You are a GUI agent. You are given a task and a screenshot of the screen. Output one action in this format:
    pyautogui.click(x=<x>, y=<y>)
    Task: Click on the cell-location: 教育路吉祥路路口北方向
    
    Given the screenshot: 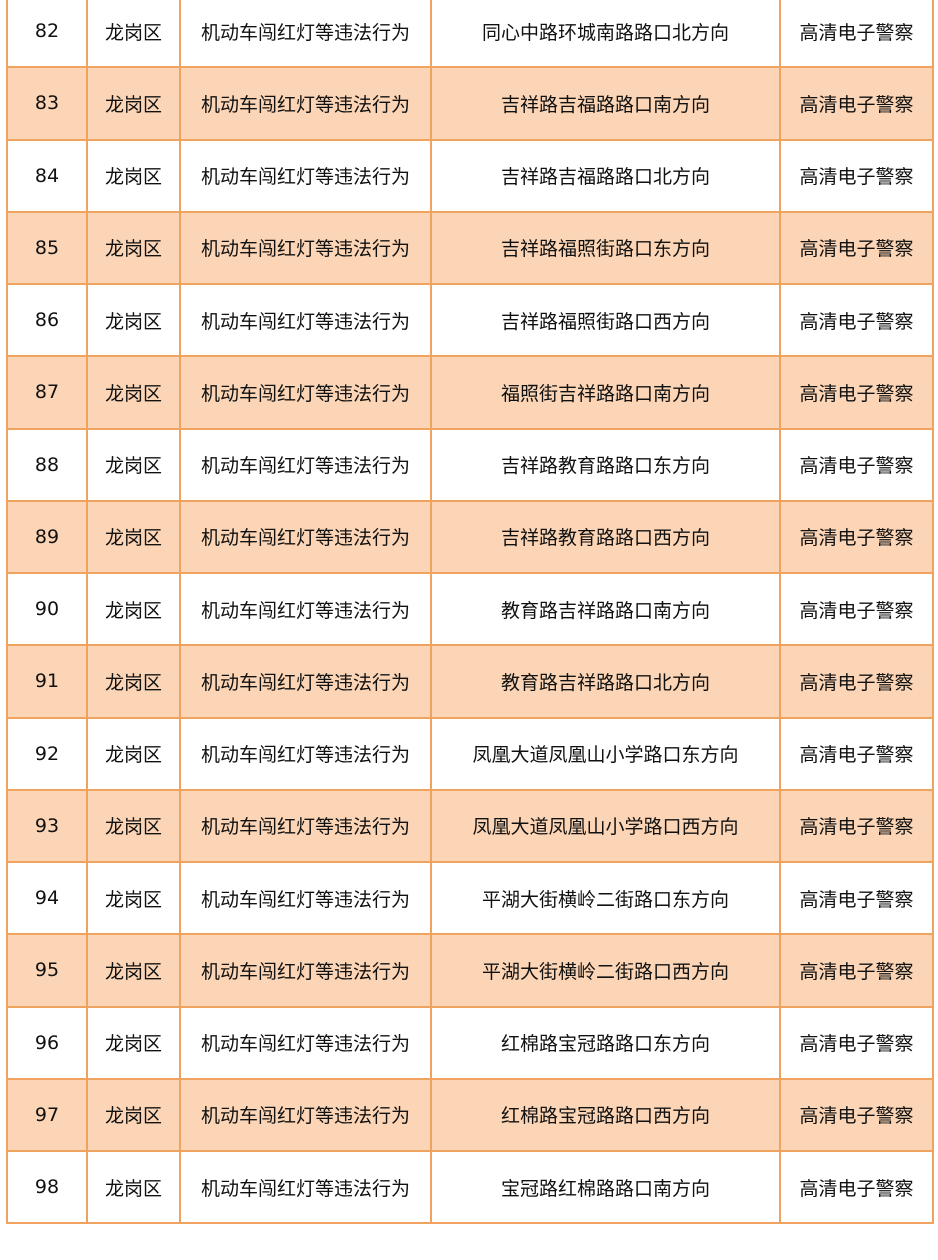 What is the action you would take?
    pyautogui.click(x=605, y=681)
    